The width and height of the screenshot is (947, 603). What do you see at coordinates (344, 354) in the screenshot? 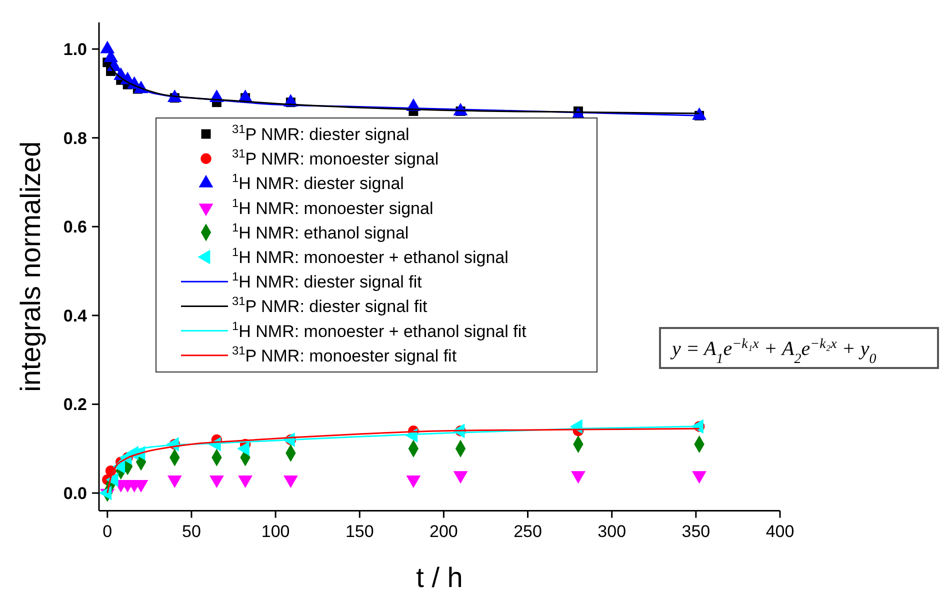
I see `legend-label: $^{31}$P NMR: monoester signal fit` at bounding box center [344, 354].